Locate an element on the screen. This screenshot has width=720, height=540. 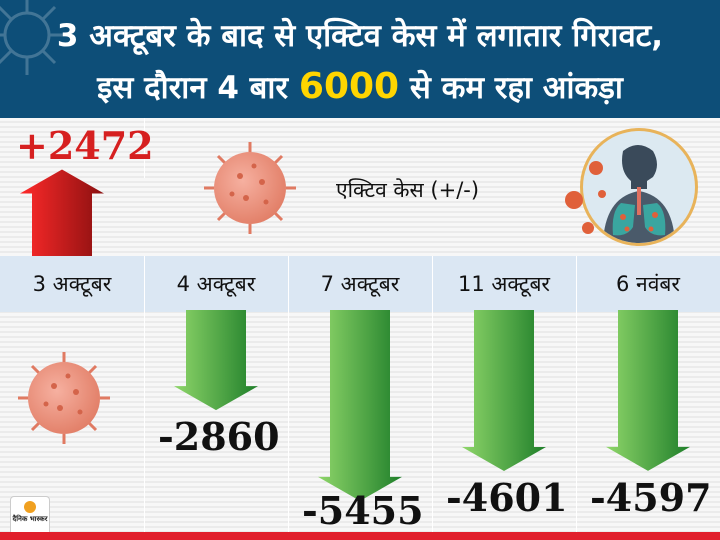
bottom-accent-line is located at coordinates (360, 536).